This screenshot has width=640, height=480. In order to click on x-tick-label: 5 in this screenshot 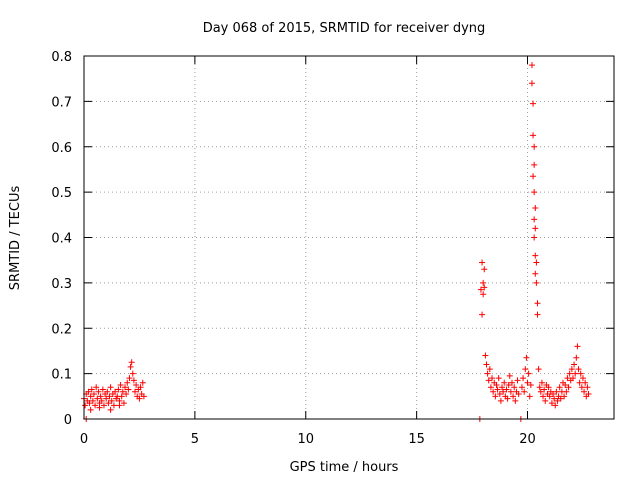, I will do `click(195, 439)`.